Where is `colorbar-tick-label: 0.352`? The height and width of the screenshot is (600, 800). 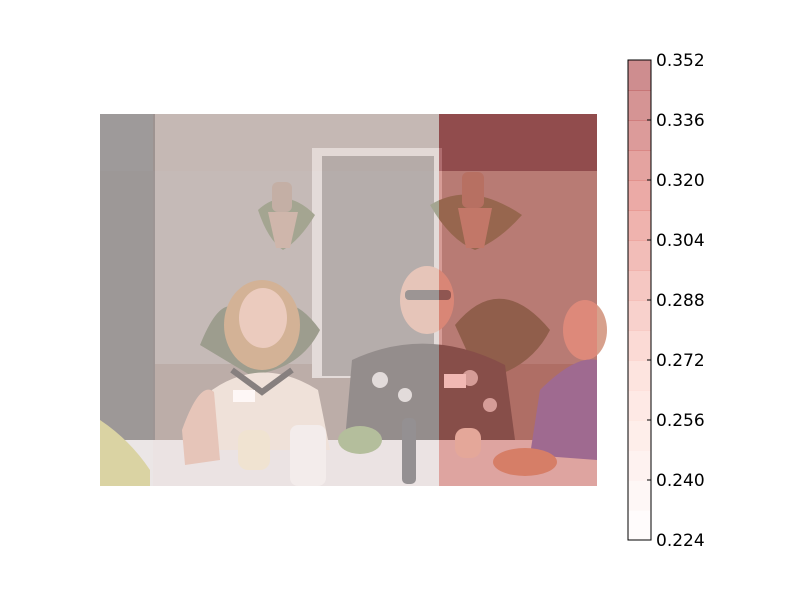
colorbar-tick-label: 0.352 is located at coordinates (680, 61).